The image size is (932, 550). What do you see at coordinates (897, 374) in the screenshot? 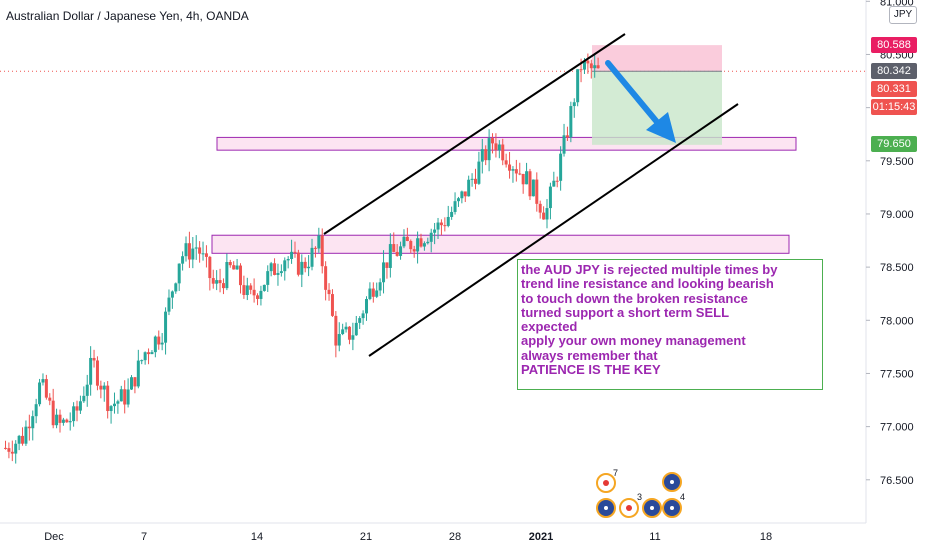
I see `y-tick-label: 77.500` at bounding box center [897, 374].